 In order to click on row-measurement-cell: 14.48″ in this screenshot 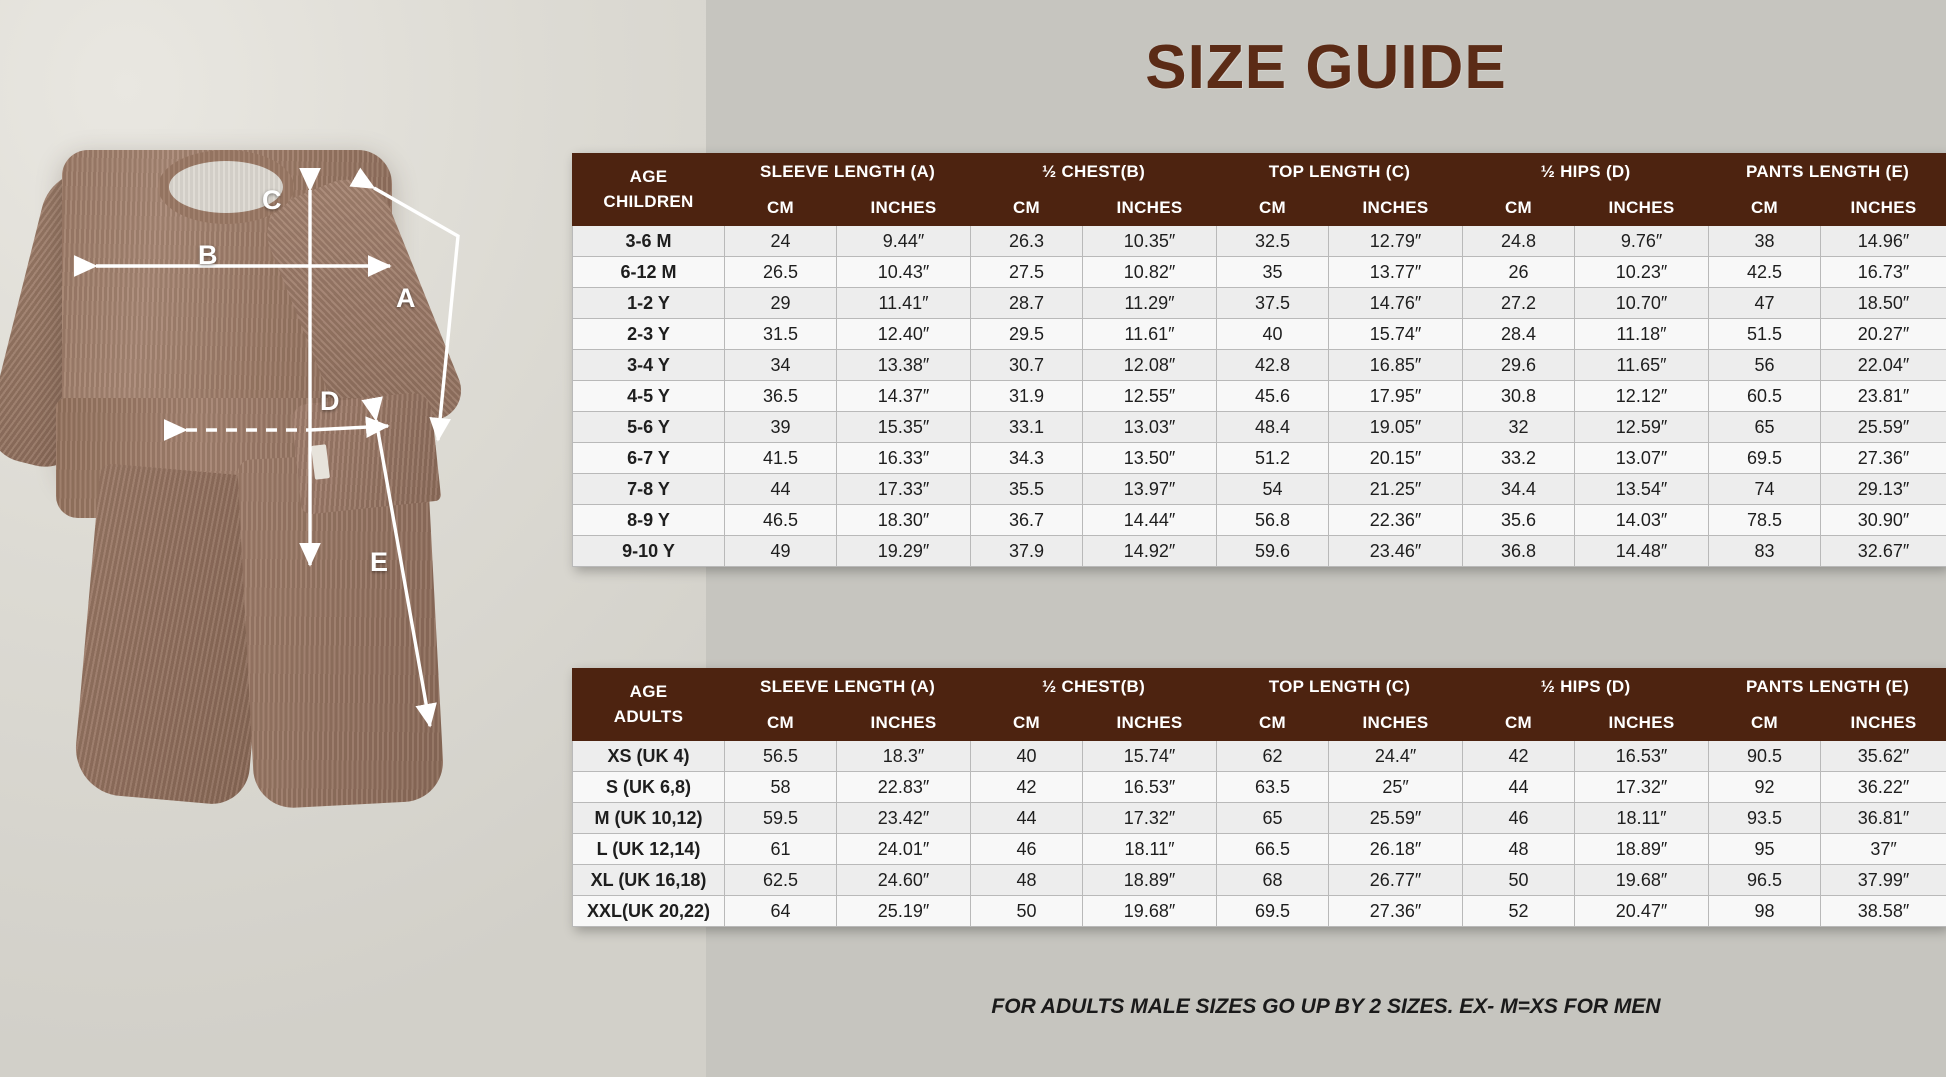, I will do `click(1642, 551)`.